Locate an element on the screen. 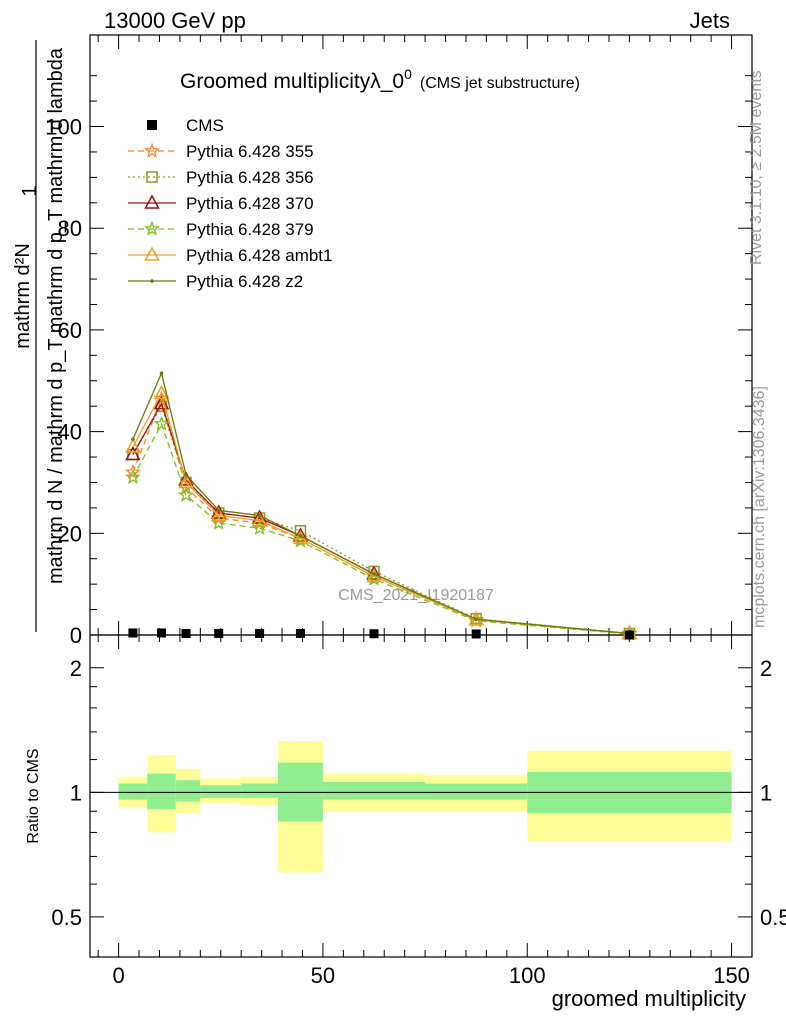  ratio-tick-label-left: 1 is located at coordinates (76, 792).